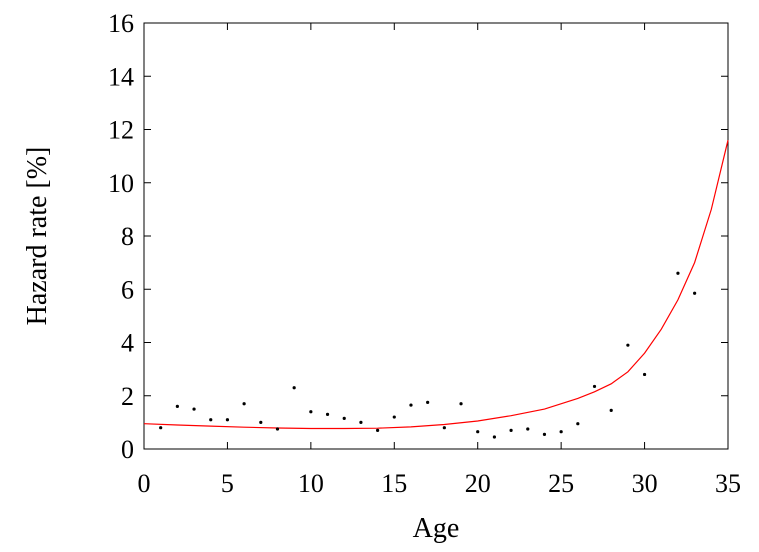  What do you see at coordinates (478, 483) in the screenshot?
I see `x-tick-label: 20` at bounding box center [478, 483].